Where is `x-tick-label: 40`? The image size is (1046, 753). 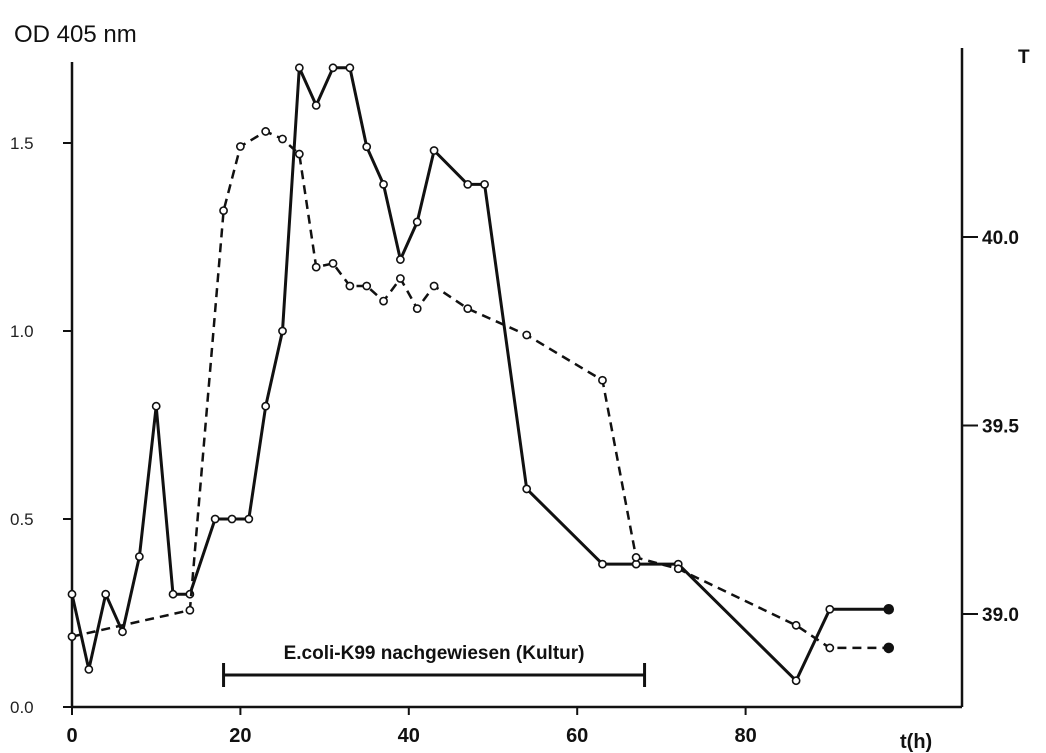
x-tick-label: 40 is located at coordinates (409, 736).